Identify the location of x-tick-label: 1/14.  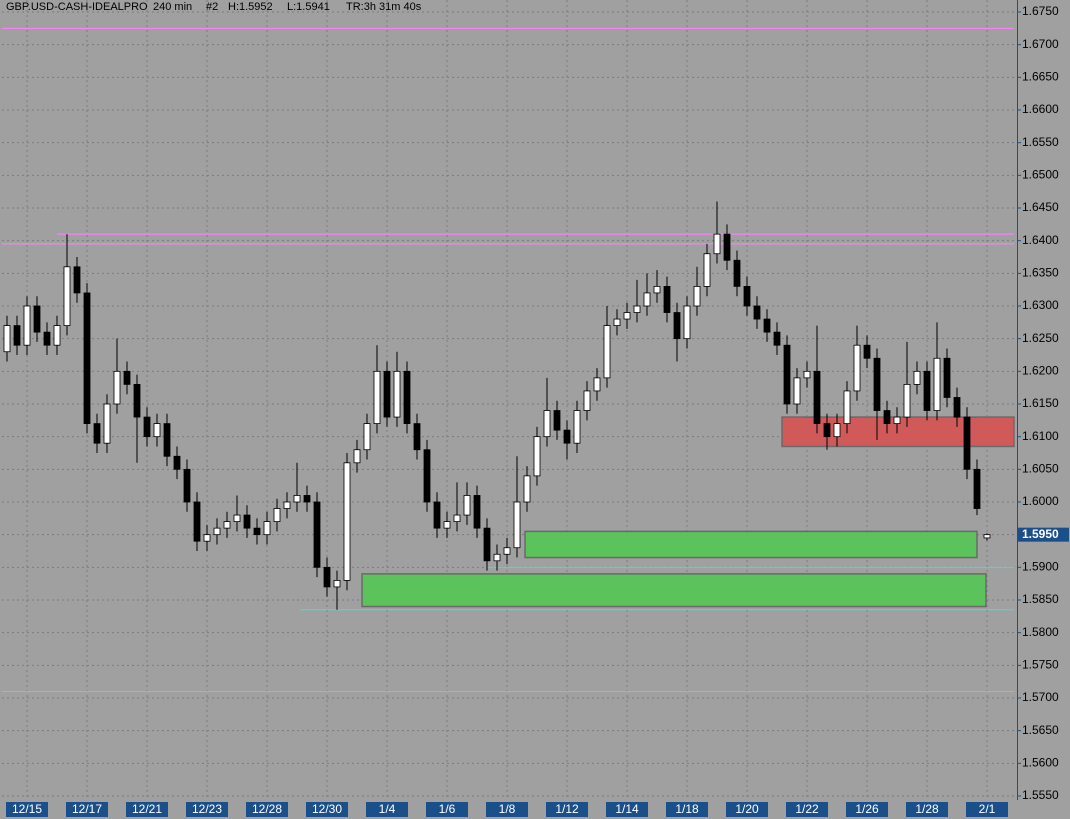
(627, 809).